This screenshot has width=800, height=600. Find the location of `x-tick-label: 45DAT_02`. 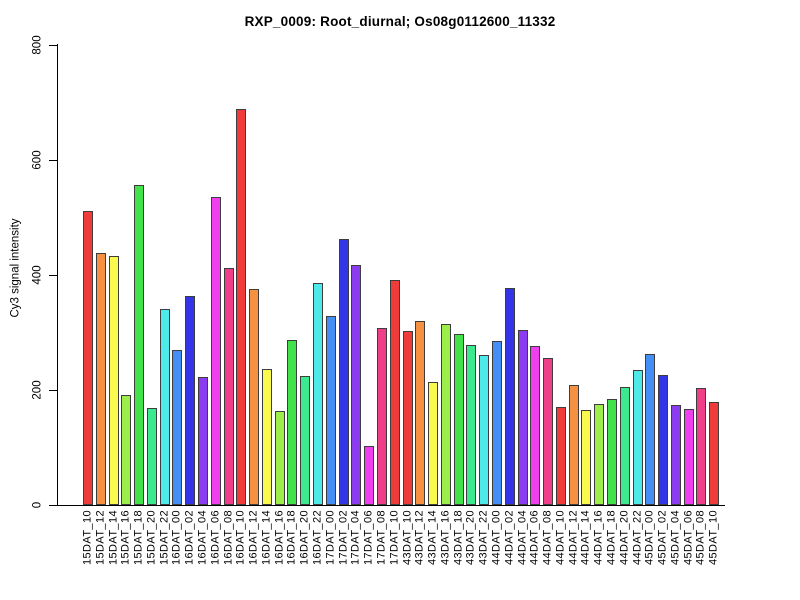

x-tick-label: 45DAT_02 is located at coordinates (662, 537).